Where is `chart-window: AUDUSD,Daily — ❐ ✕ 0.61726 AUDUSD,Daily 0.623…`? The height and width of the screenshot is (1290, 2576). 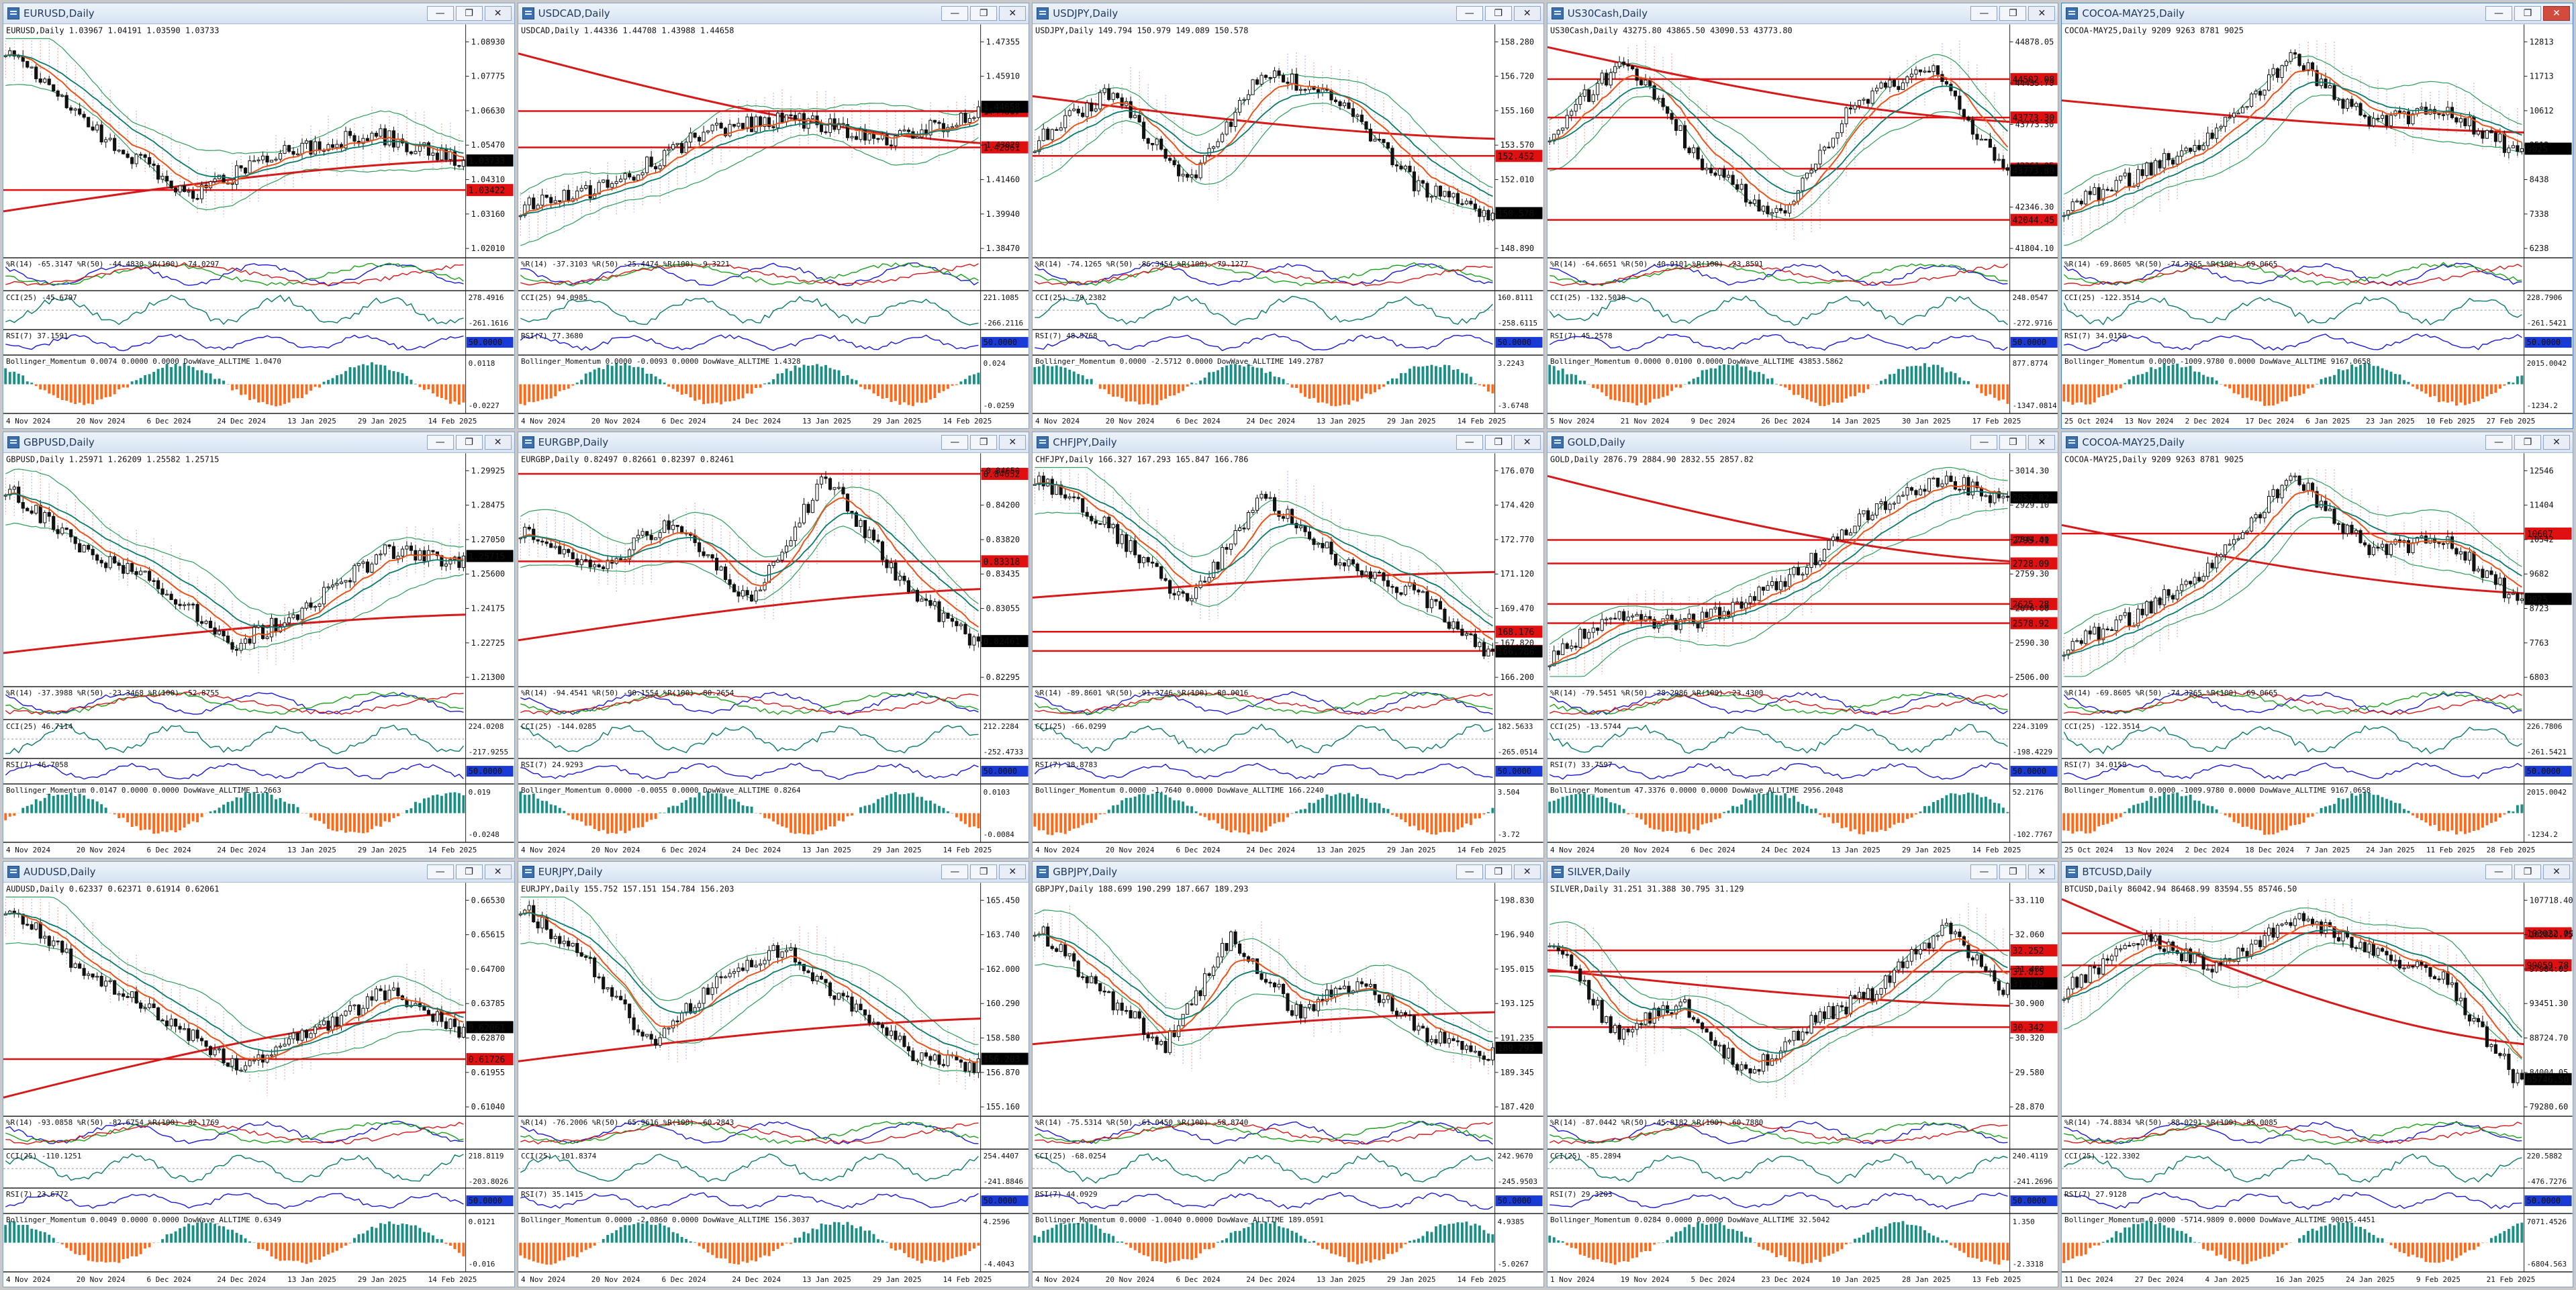 chart-window: AUDUSD,Daily — ❐ ✕ 0.61726 AUDUSD,Daily 0.623… is located at coordinates (259, 1073).